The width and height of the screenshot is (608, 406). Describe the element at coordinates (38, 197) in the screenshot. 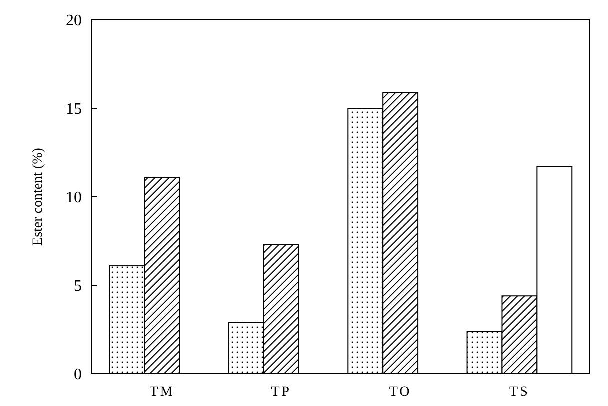

I see `y-axis-title: Ester content (%)` at that location.